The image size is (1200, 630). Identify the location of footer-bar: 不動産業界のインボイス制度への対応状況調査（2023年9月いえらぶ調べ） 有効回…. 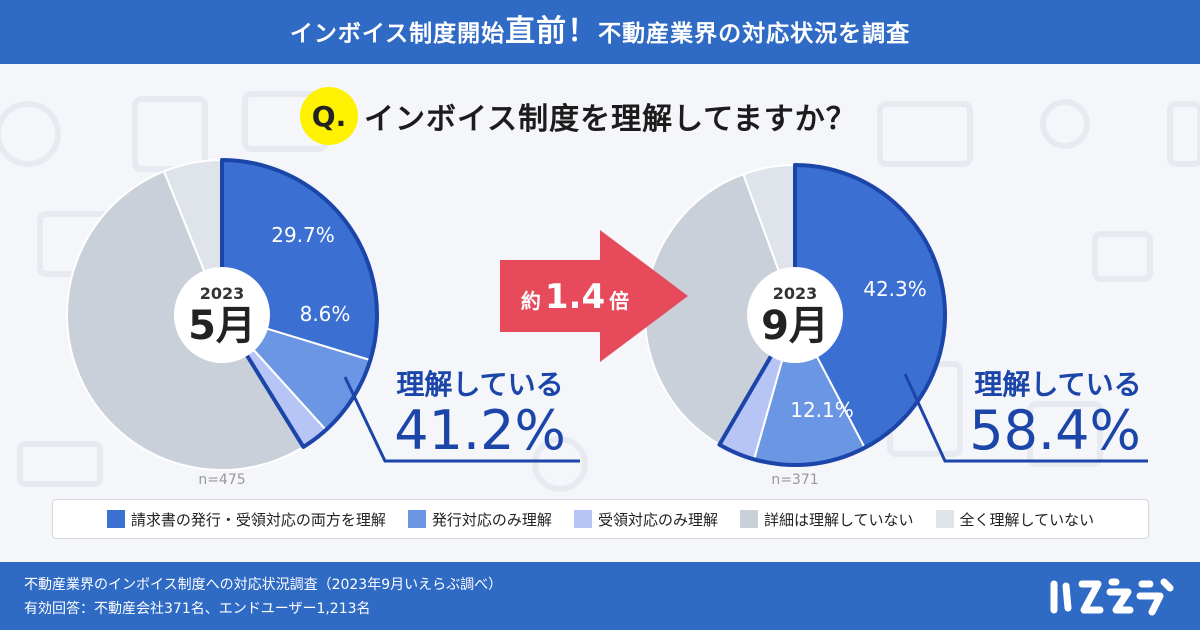
(600, 596).